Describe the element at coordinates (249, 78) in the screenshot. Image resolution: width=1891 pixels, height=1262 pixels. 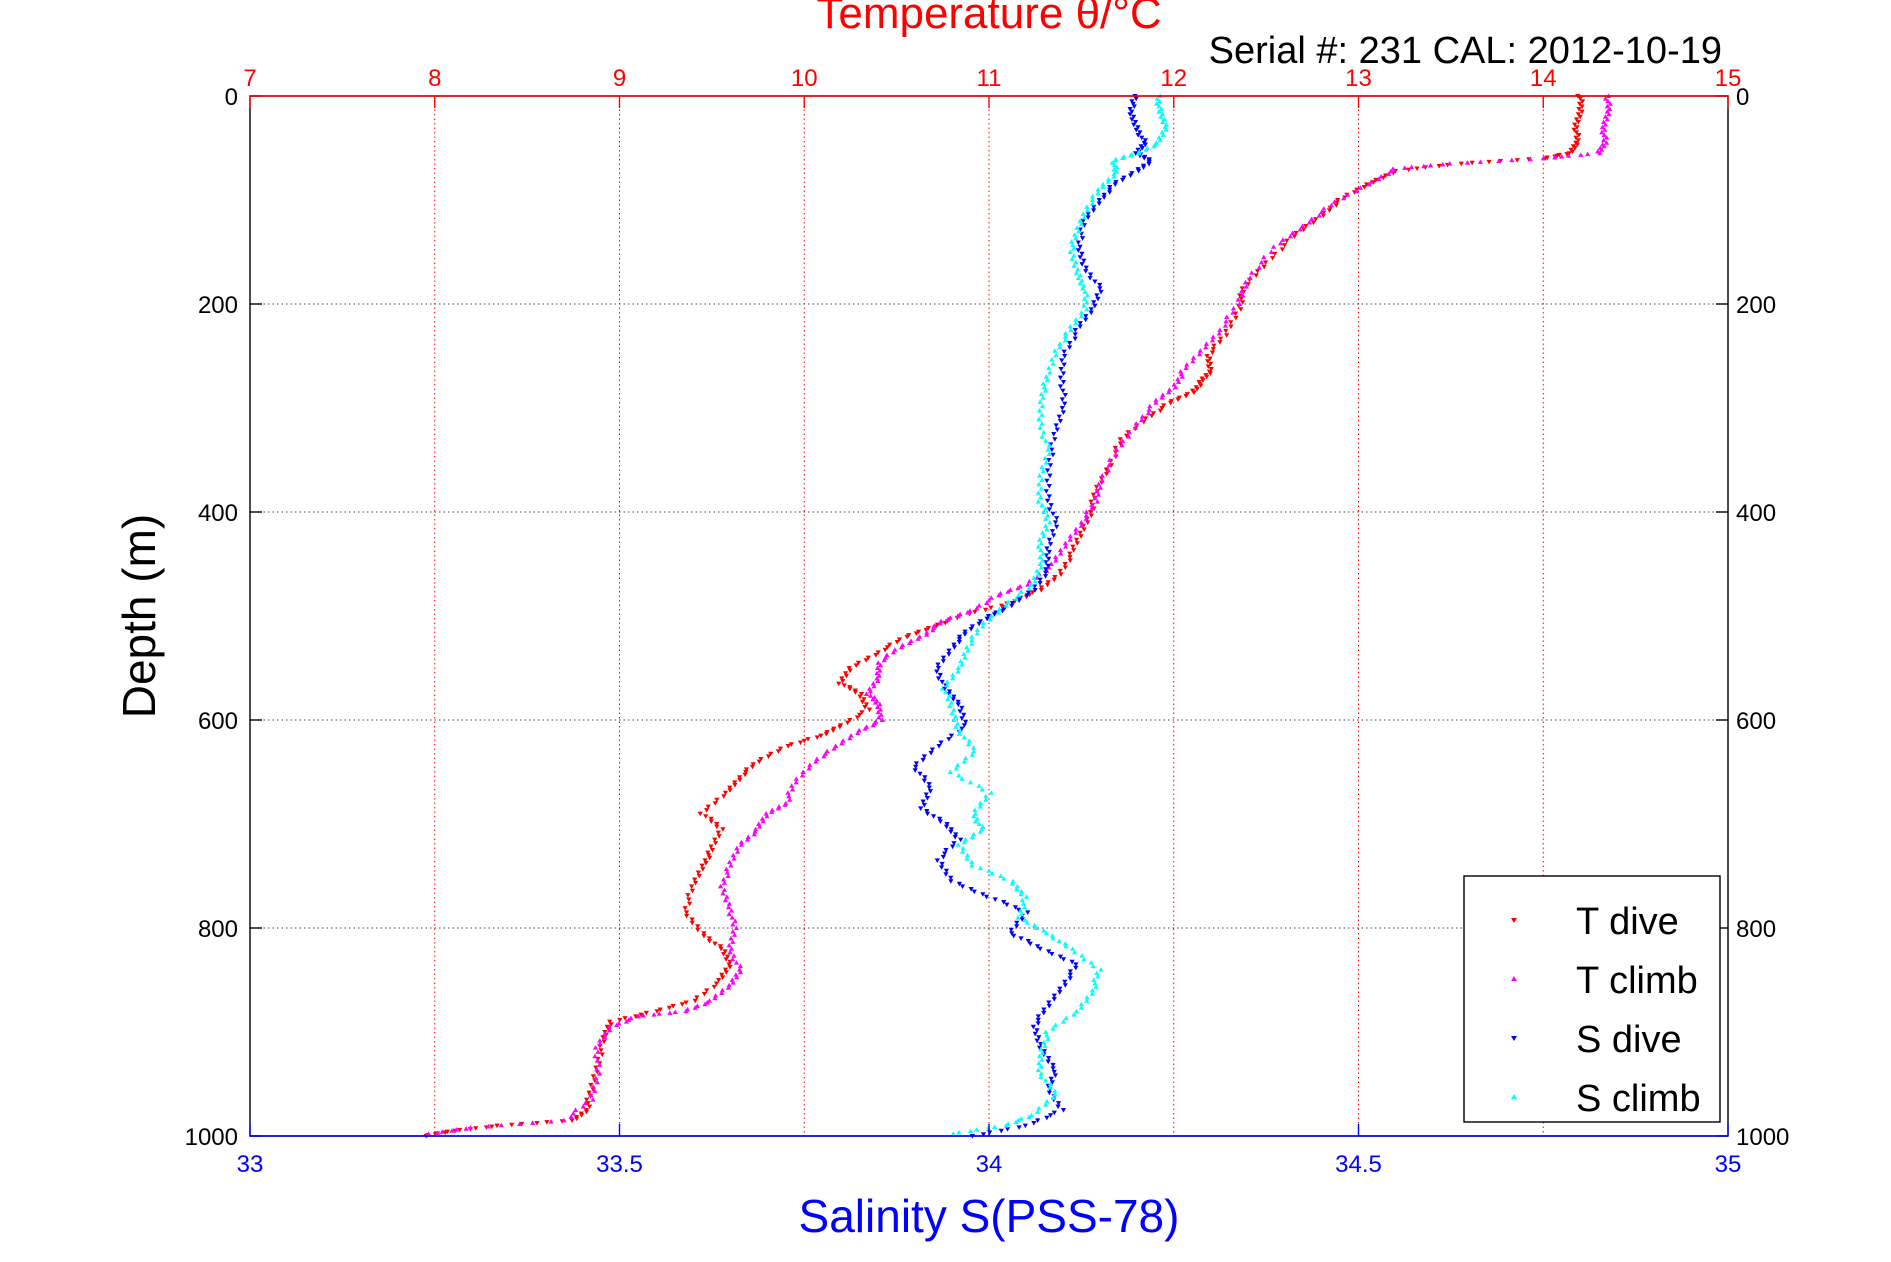
I see `temperature-tick-label: 7` at that location.